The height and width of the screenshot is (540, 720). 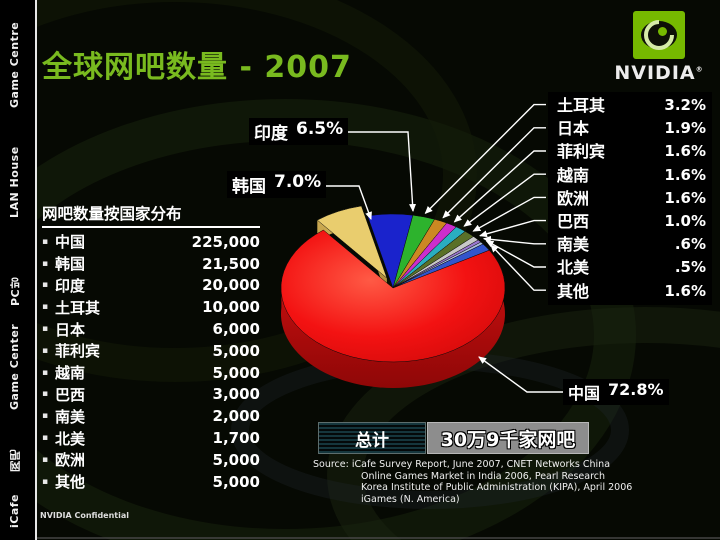 I want to click on nvidia-logo: NVIDIA®, so click(x=659, y=47).